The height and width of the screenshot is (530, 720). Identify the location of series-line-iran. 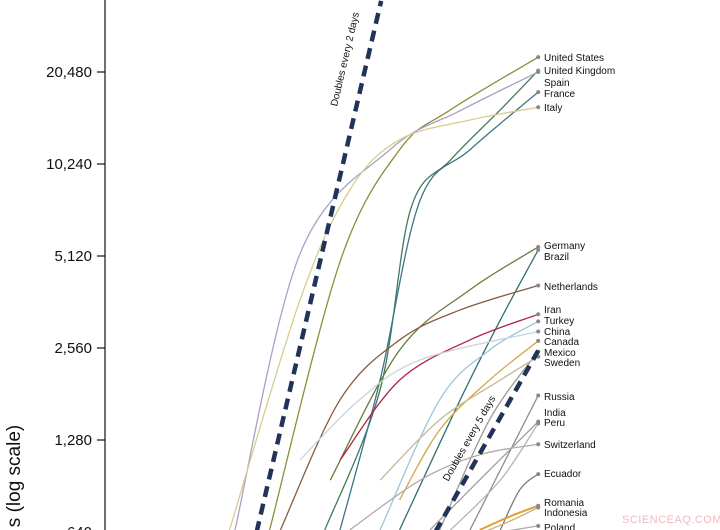
(439, 387).